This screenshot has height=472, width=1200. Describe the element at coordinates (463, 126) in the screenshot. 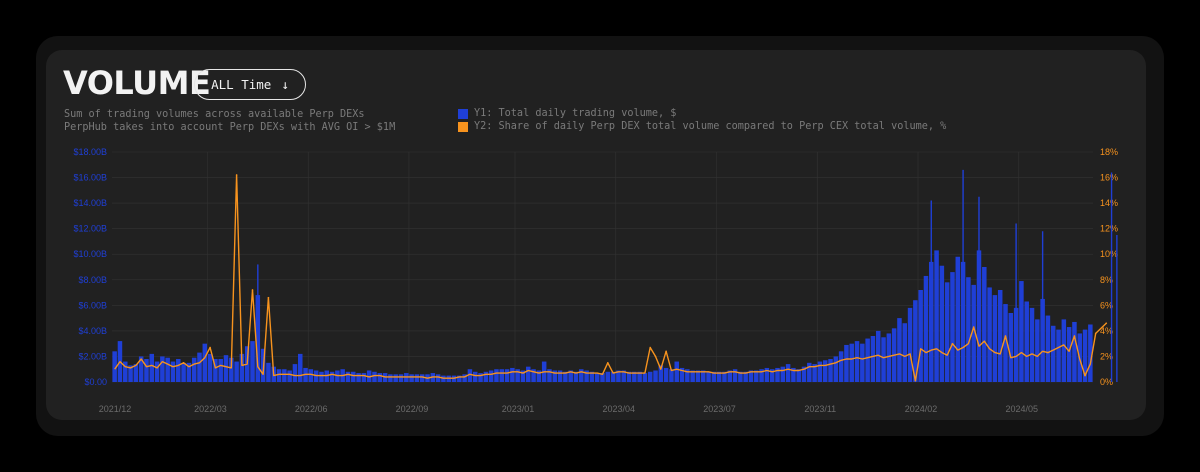

I see `legend-swatch-y2` at that location.